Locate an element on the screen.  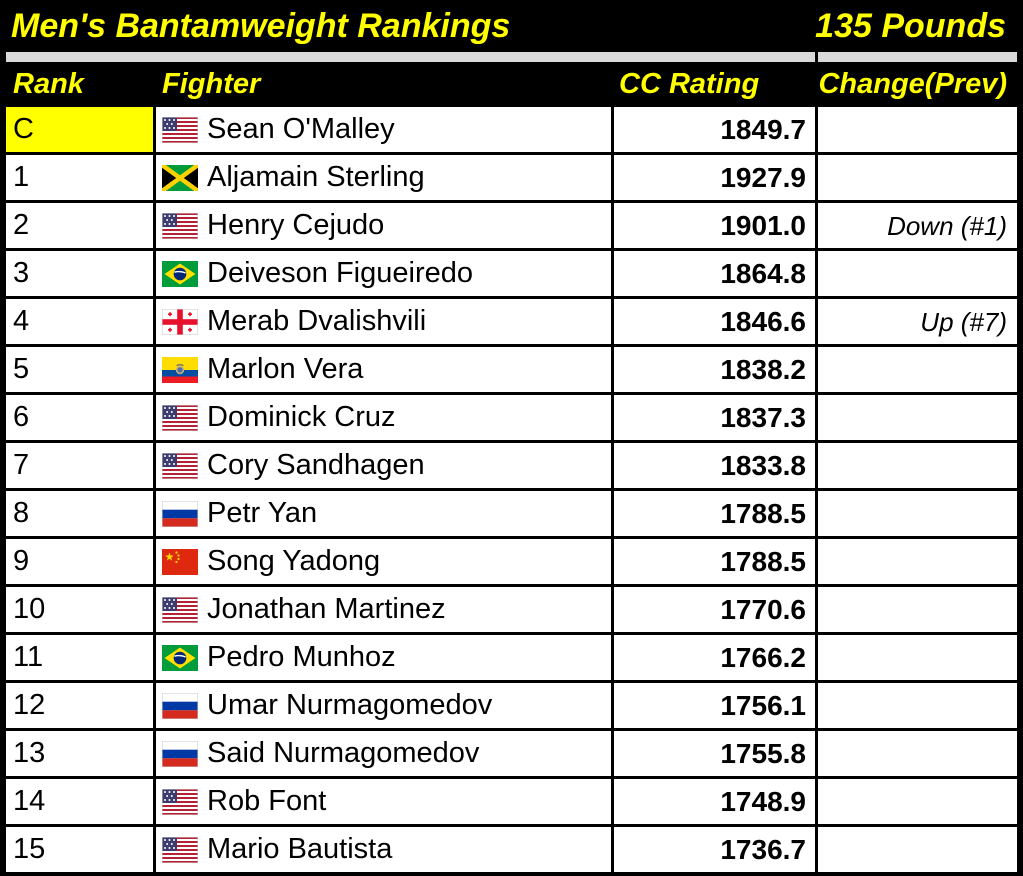
rating-cell: 1837.3 is located at coordinates (714, 417).